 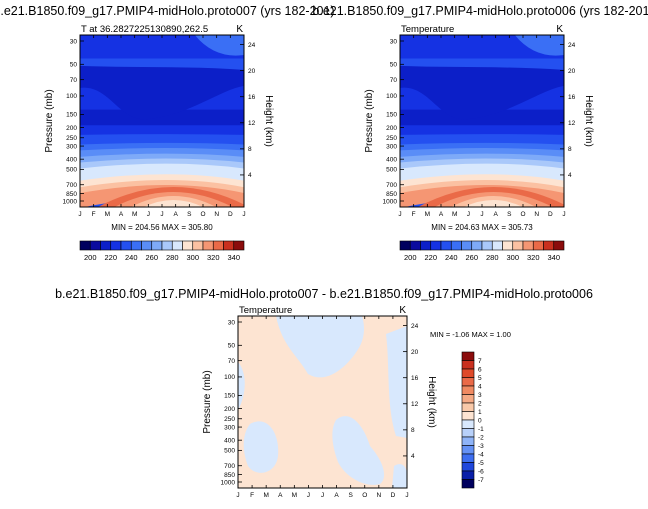 I want to click on panel1-ytick-label: 200, so click(x=71, y=128).